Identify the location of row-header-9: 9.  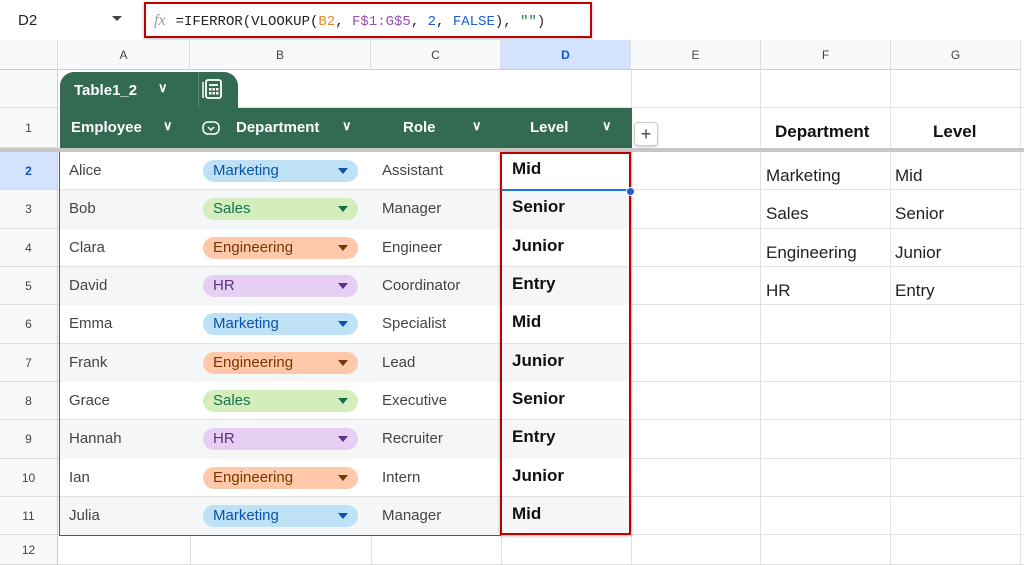
(29, 439).